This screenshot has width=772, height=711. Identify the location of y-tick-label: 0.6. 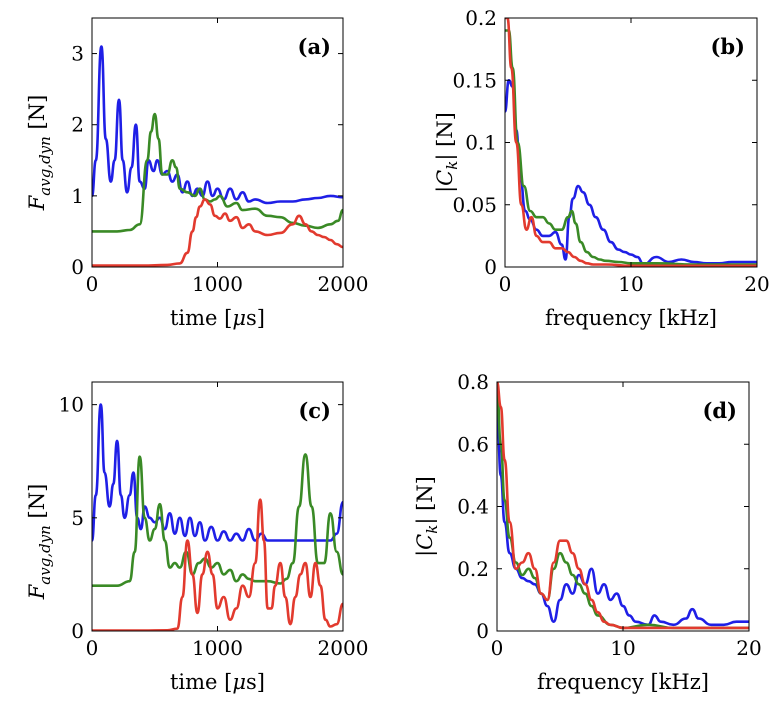
(473, 444).